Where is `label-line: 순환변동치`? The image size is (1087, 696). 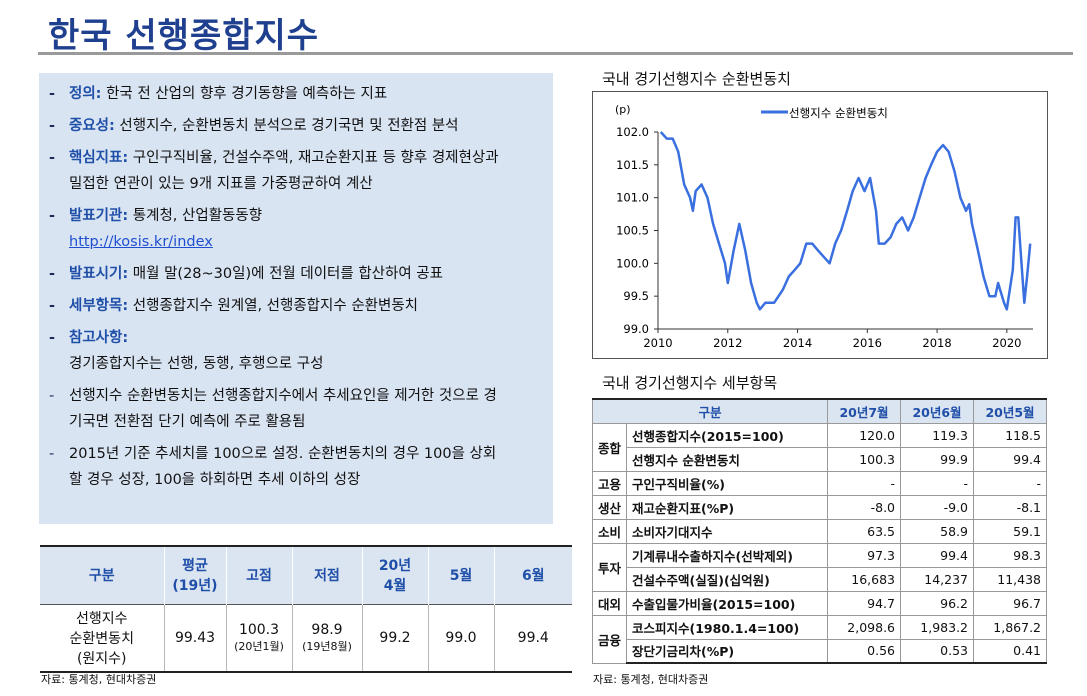
label-line: 순환변동치 is located at coordinates (101, 638).